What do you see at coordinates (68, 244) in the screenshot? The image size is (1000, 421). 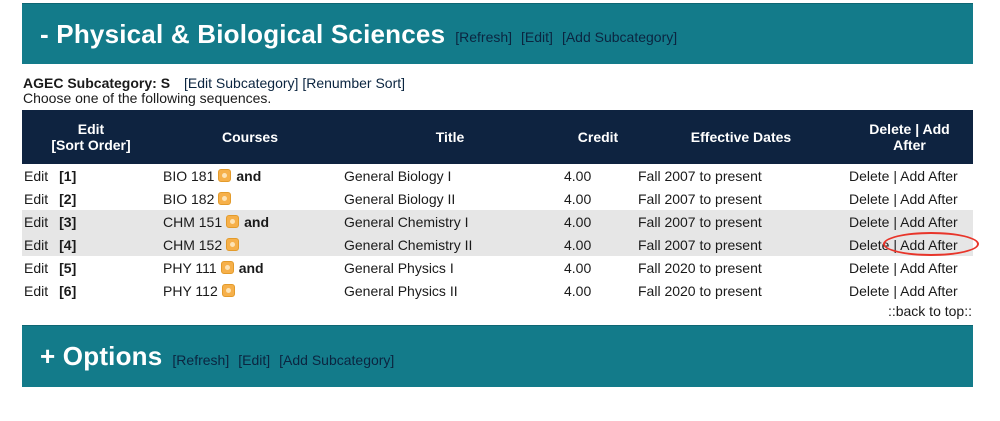 I see `row-sort-order: [4]` at bounding box center [68, 244].